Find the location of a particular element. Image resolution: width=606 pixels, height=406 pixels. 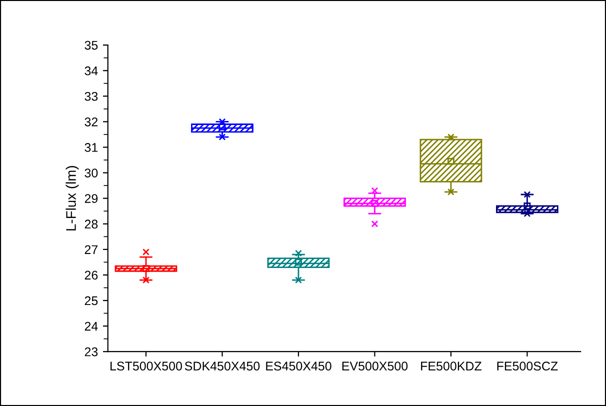

y-tick-label: 25 is located at coordinates (91, 301).